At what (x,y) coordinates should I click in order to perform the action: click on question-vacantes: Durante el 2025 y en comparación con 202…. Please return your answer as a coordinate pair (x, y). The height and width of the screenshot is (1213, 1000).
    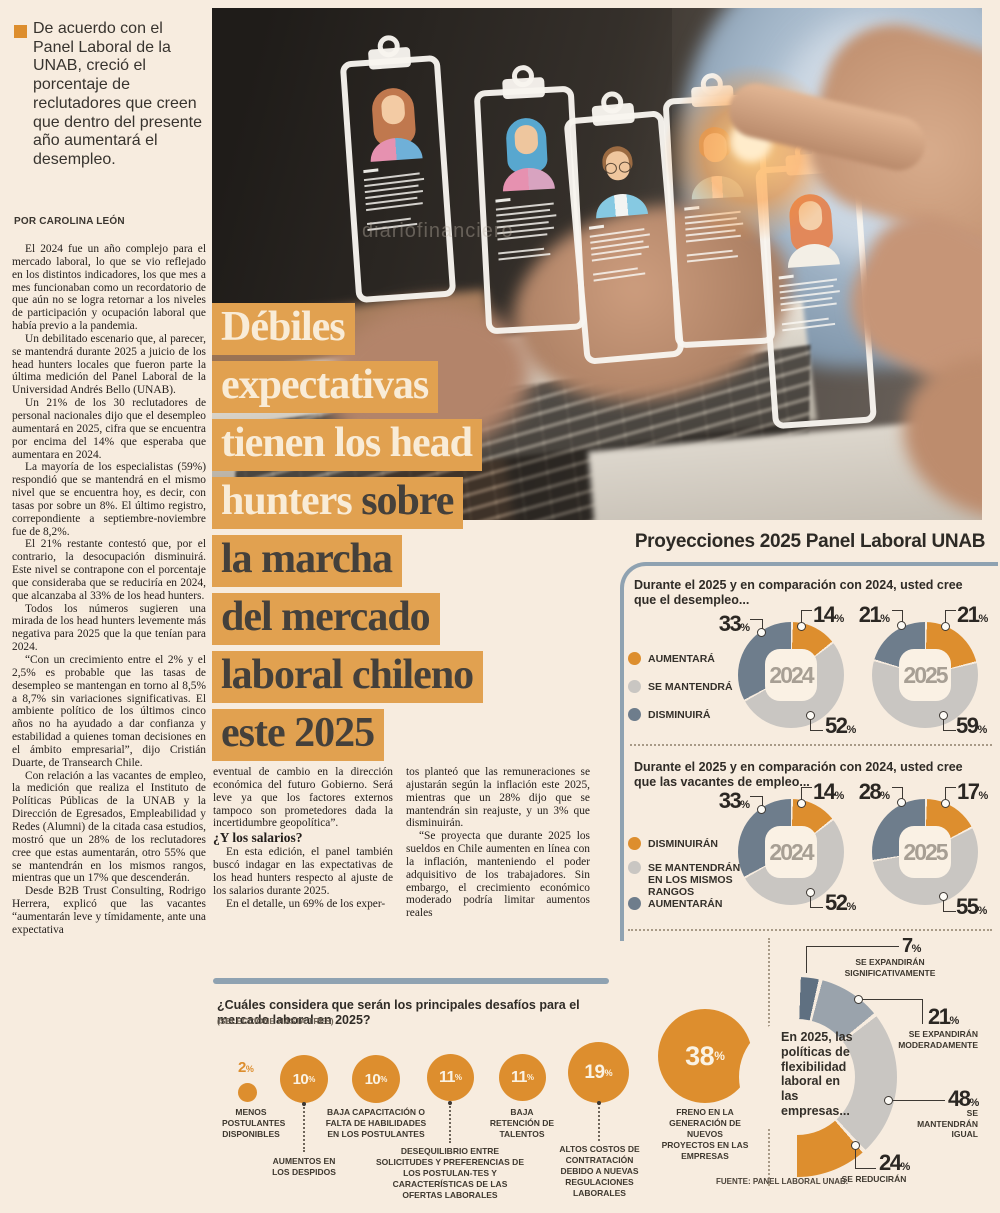
    Looking at the image, I should click on (798, 775).